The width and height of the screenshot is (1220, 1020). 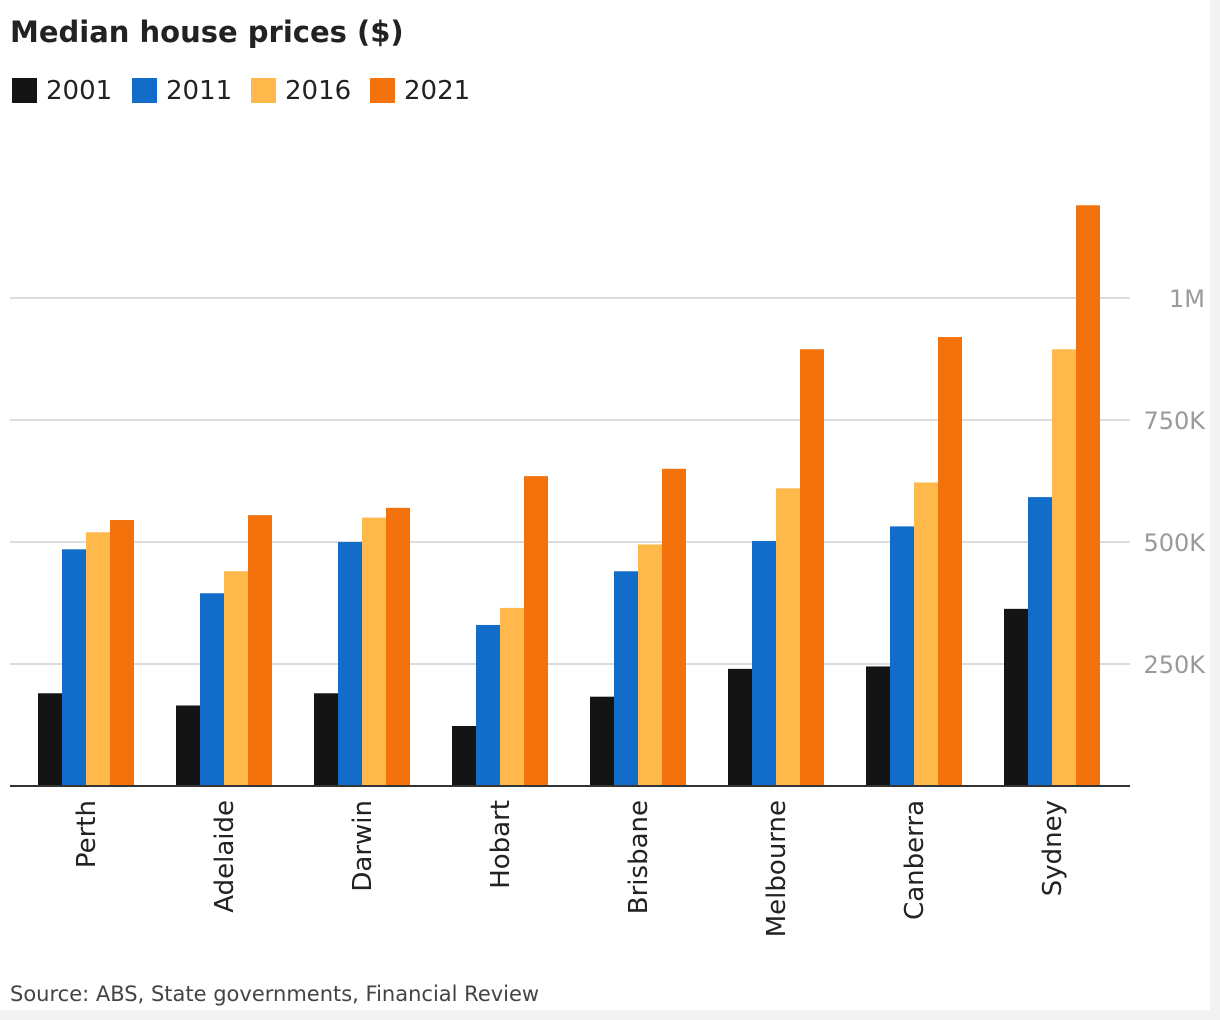 I want to click on x-tick-label-canberra: Canberra, so click(x=915, y=860).